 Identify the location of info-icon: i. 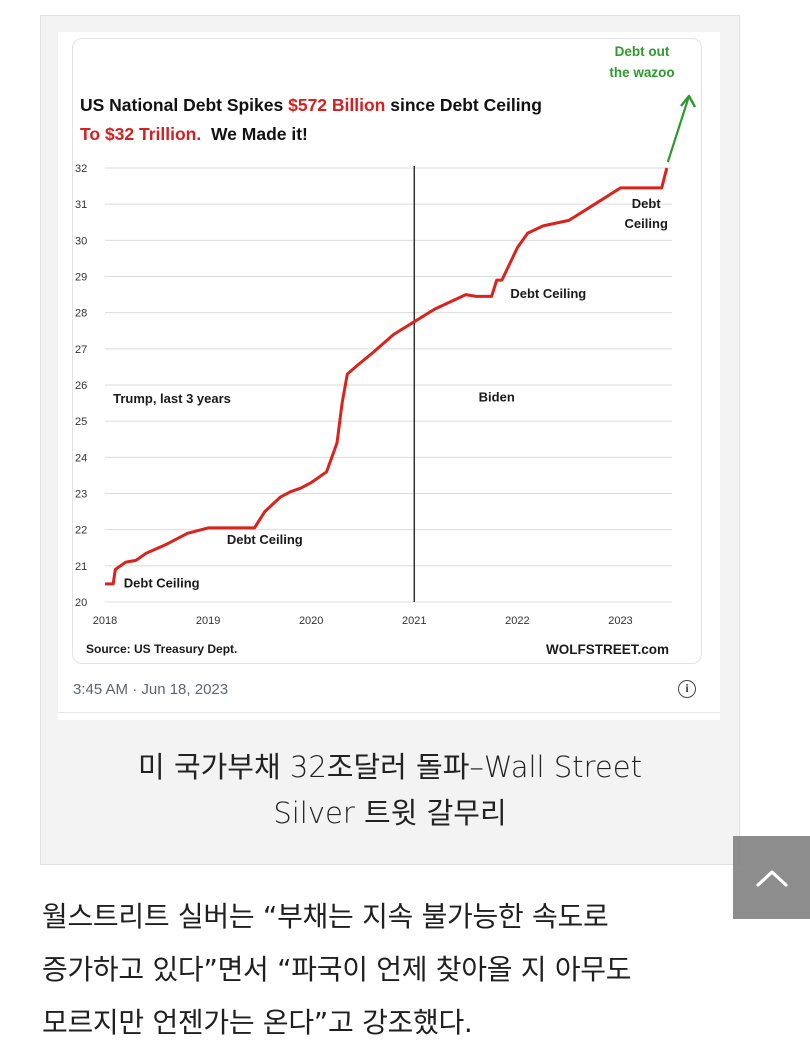
(687, 689).